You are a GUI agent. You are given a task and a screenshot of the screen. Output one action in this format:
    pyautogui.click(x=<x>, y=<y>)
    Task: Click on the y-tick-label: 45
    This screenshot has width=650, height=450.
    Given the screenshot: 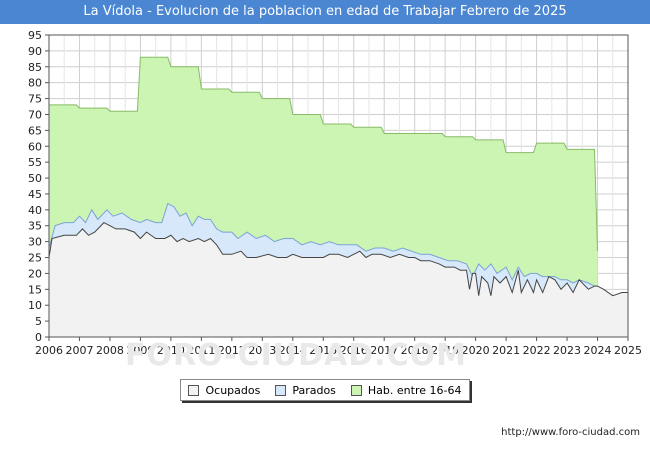 What is the action you would take?
    pyautogui.click(x=35, y=194)
    